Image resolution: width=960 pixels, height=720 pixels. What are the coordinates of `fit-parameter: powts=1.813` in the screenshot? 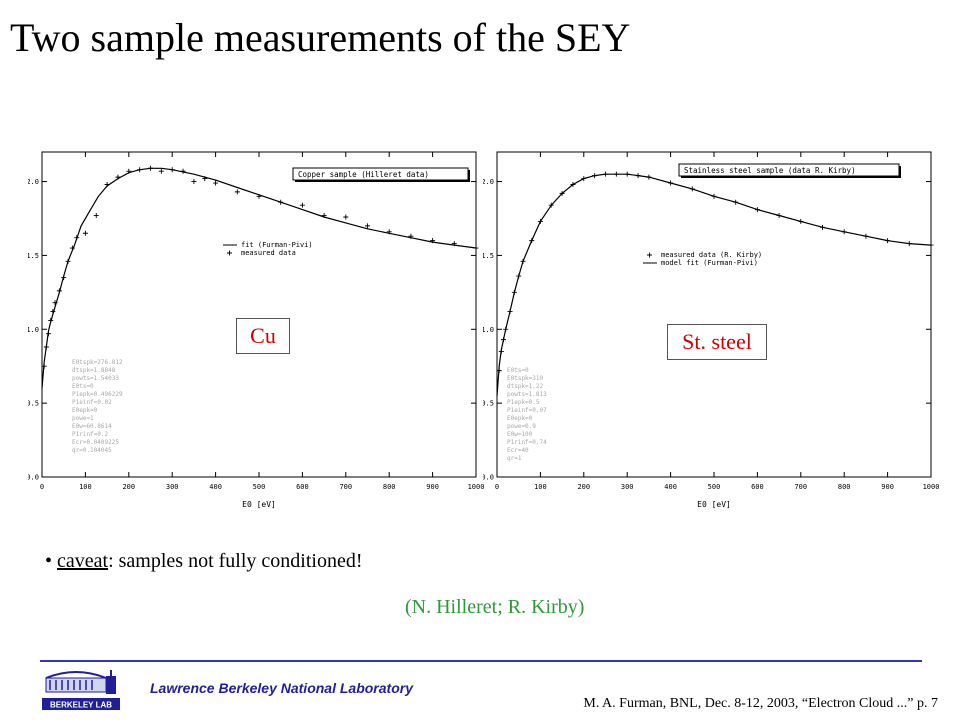 It's located at (527, 394).